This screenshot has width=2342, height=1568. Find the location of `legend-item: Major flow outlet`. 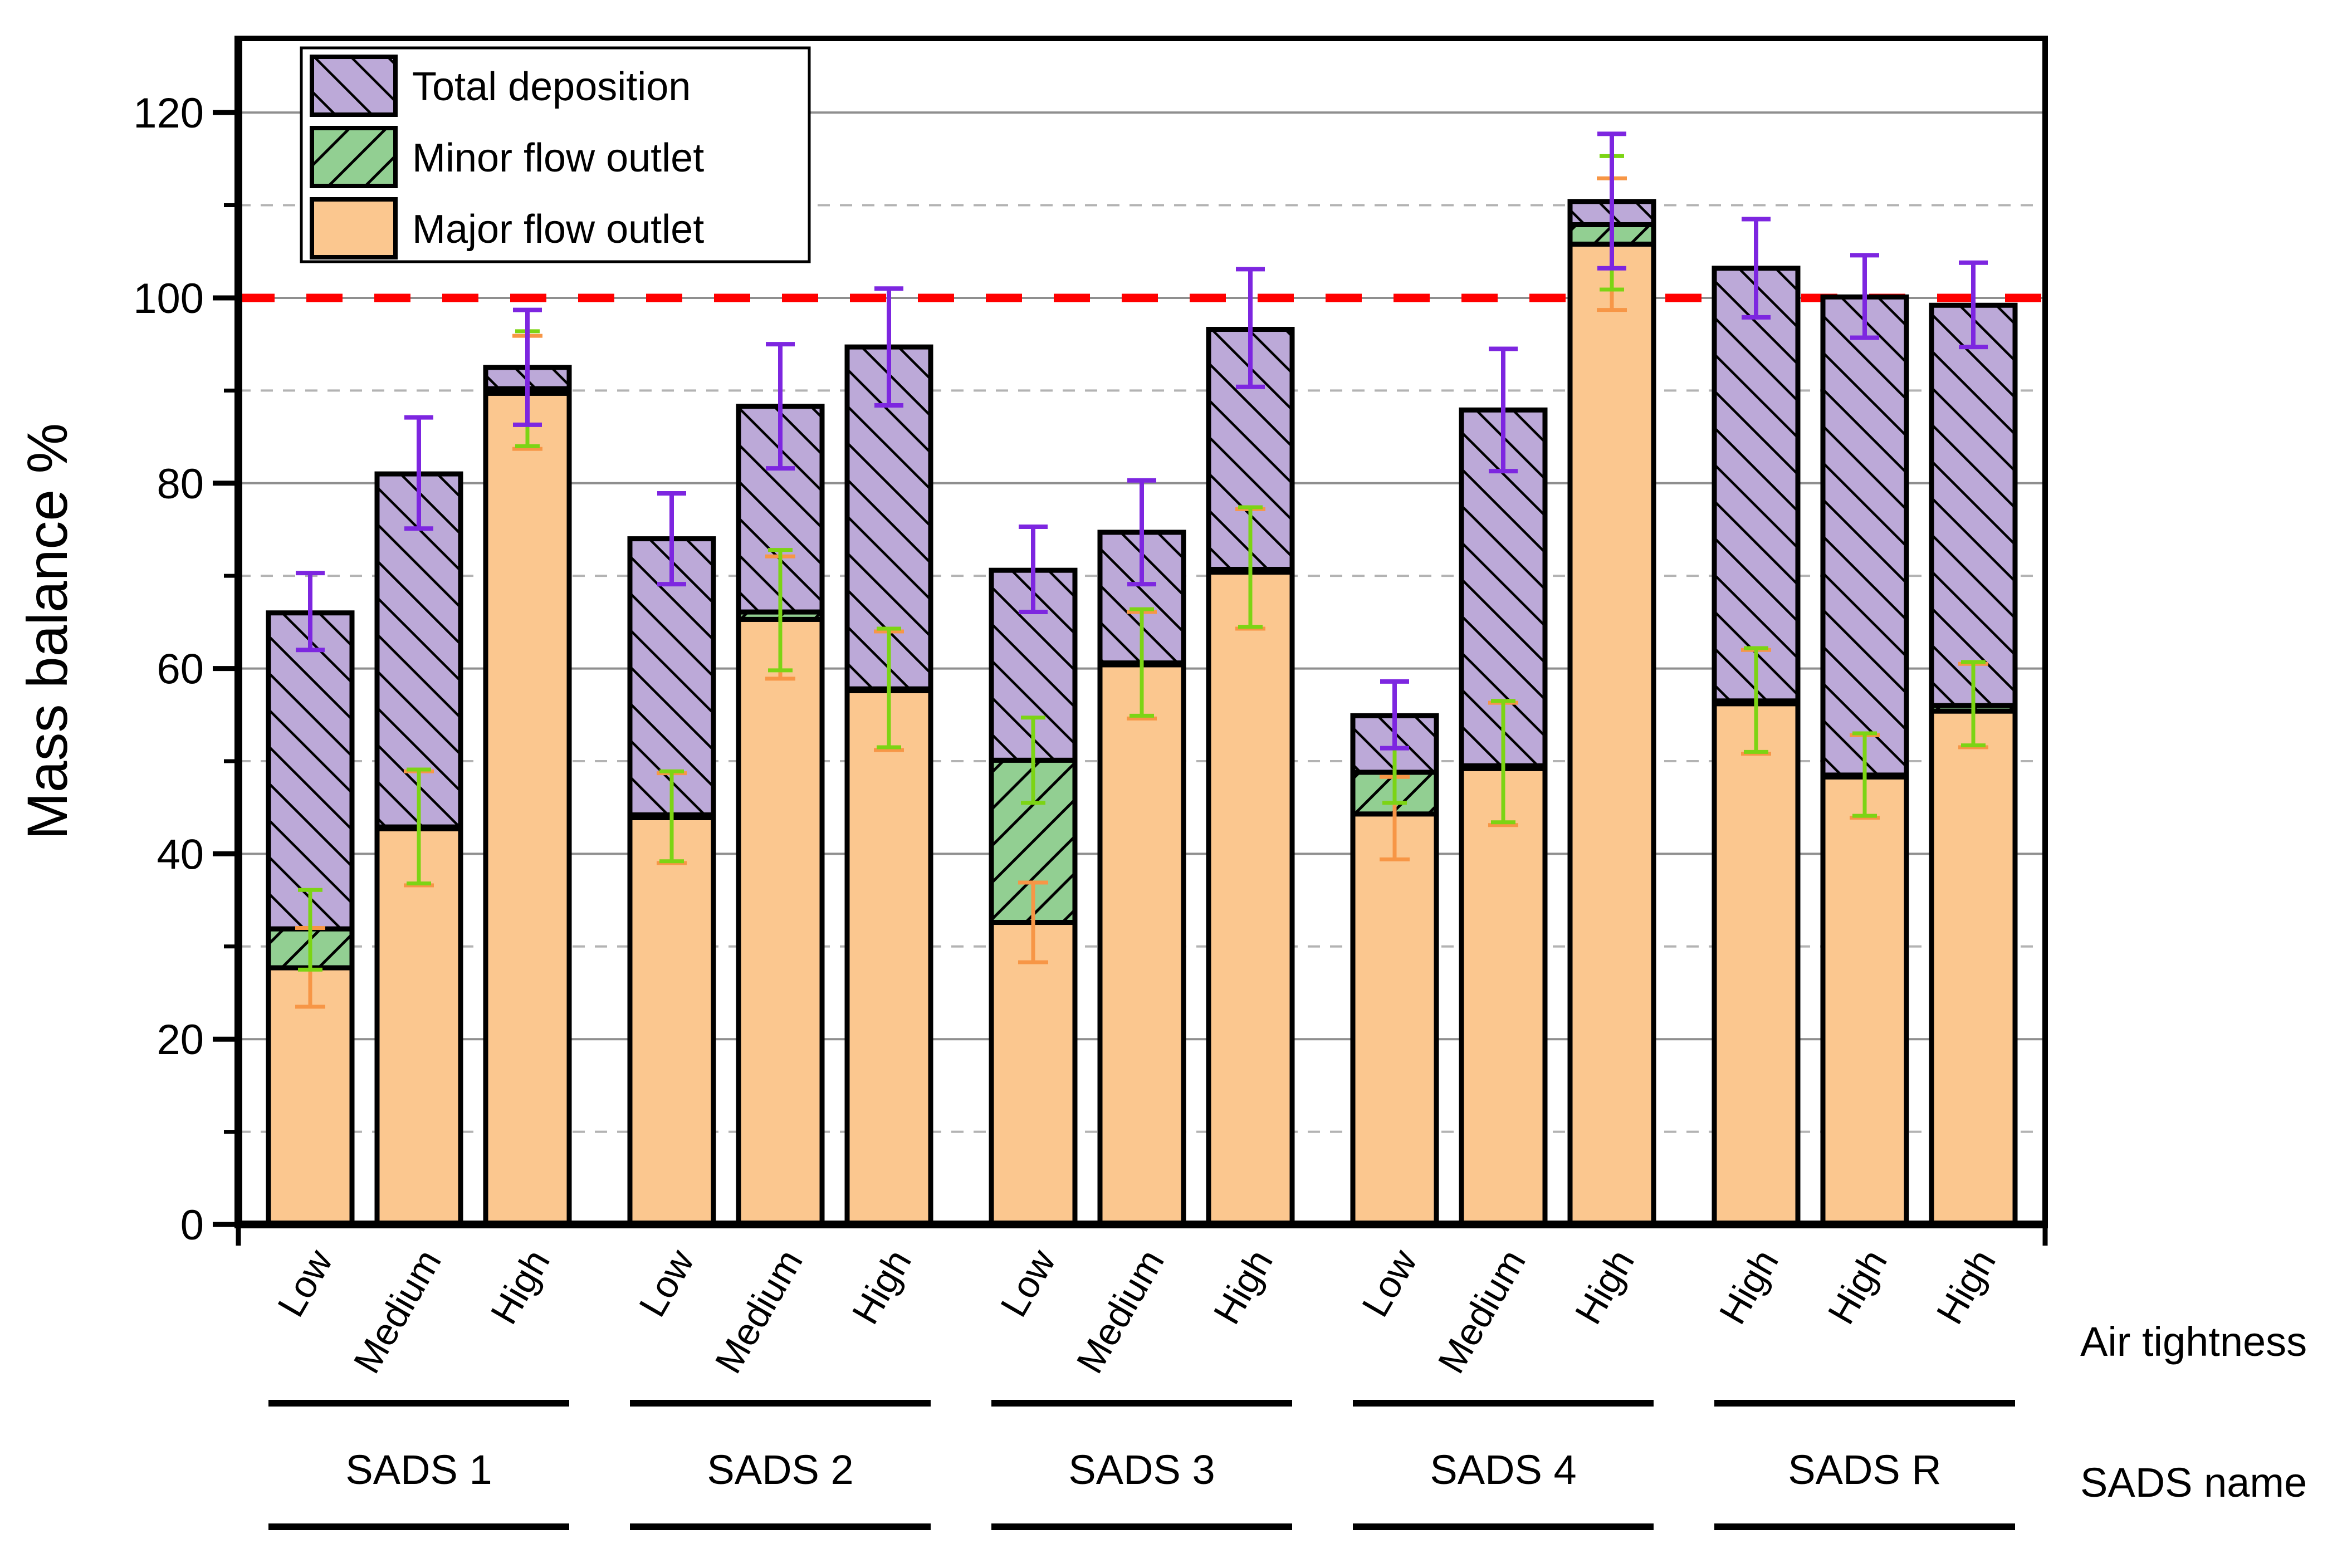

legend-item: Major flow outlet is located at coordinates (507, 228).